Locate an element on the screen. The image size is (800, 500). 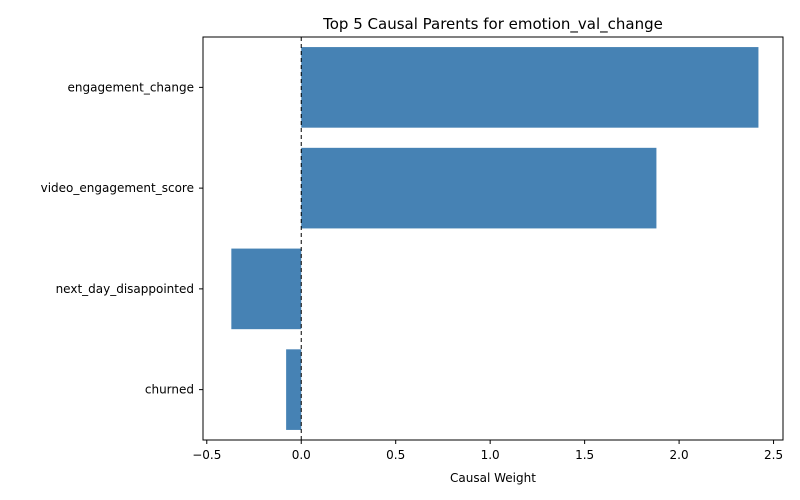
x-tick-label-5: 2.0 is located at coordinates (679, 455).